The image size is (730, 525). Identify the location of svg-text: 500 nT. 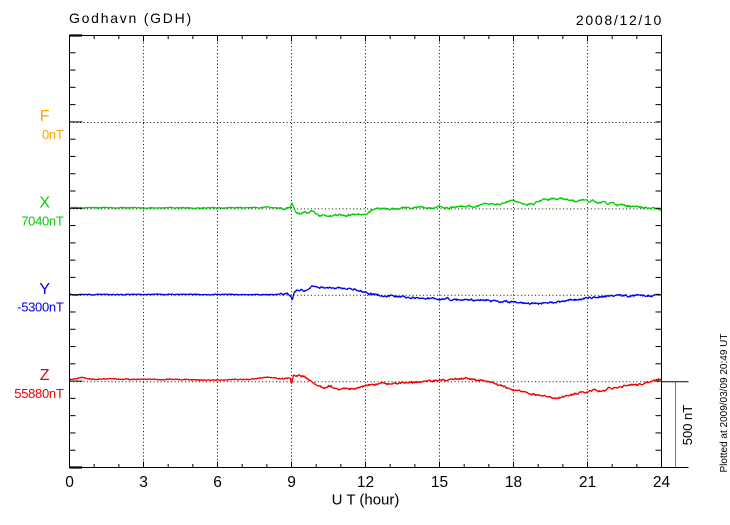
(687, 425).